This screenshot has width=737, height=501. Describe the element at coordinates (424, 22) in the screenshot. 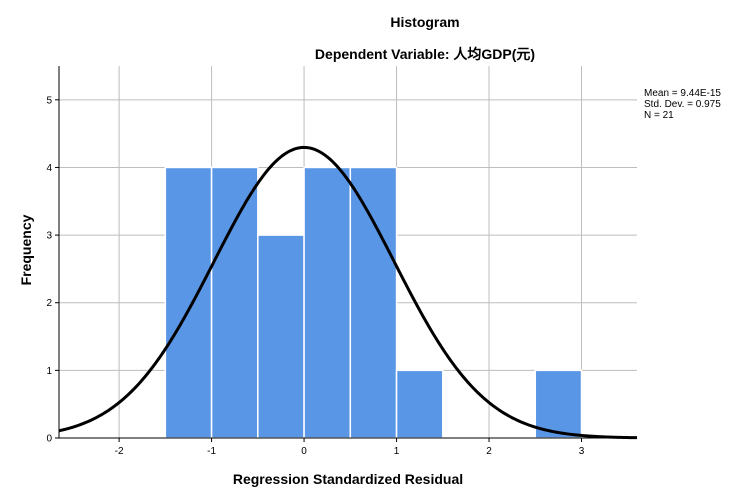

I see `chart-title: Histogram` at that location.